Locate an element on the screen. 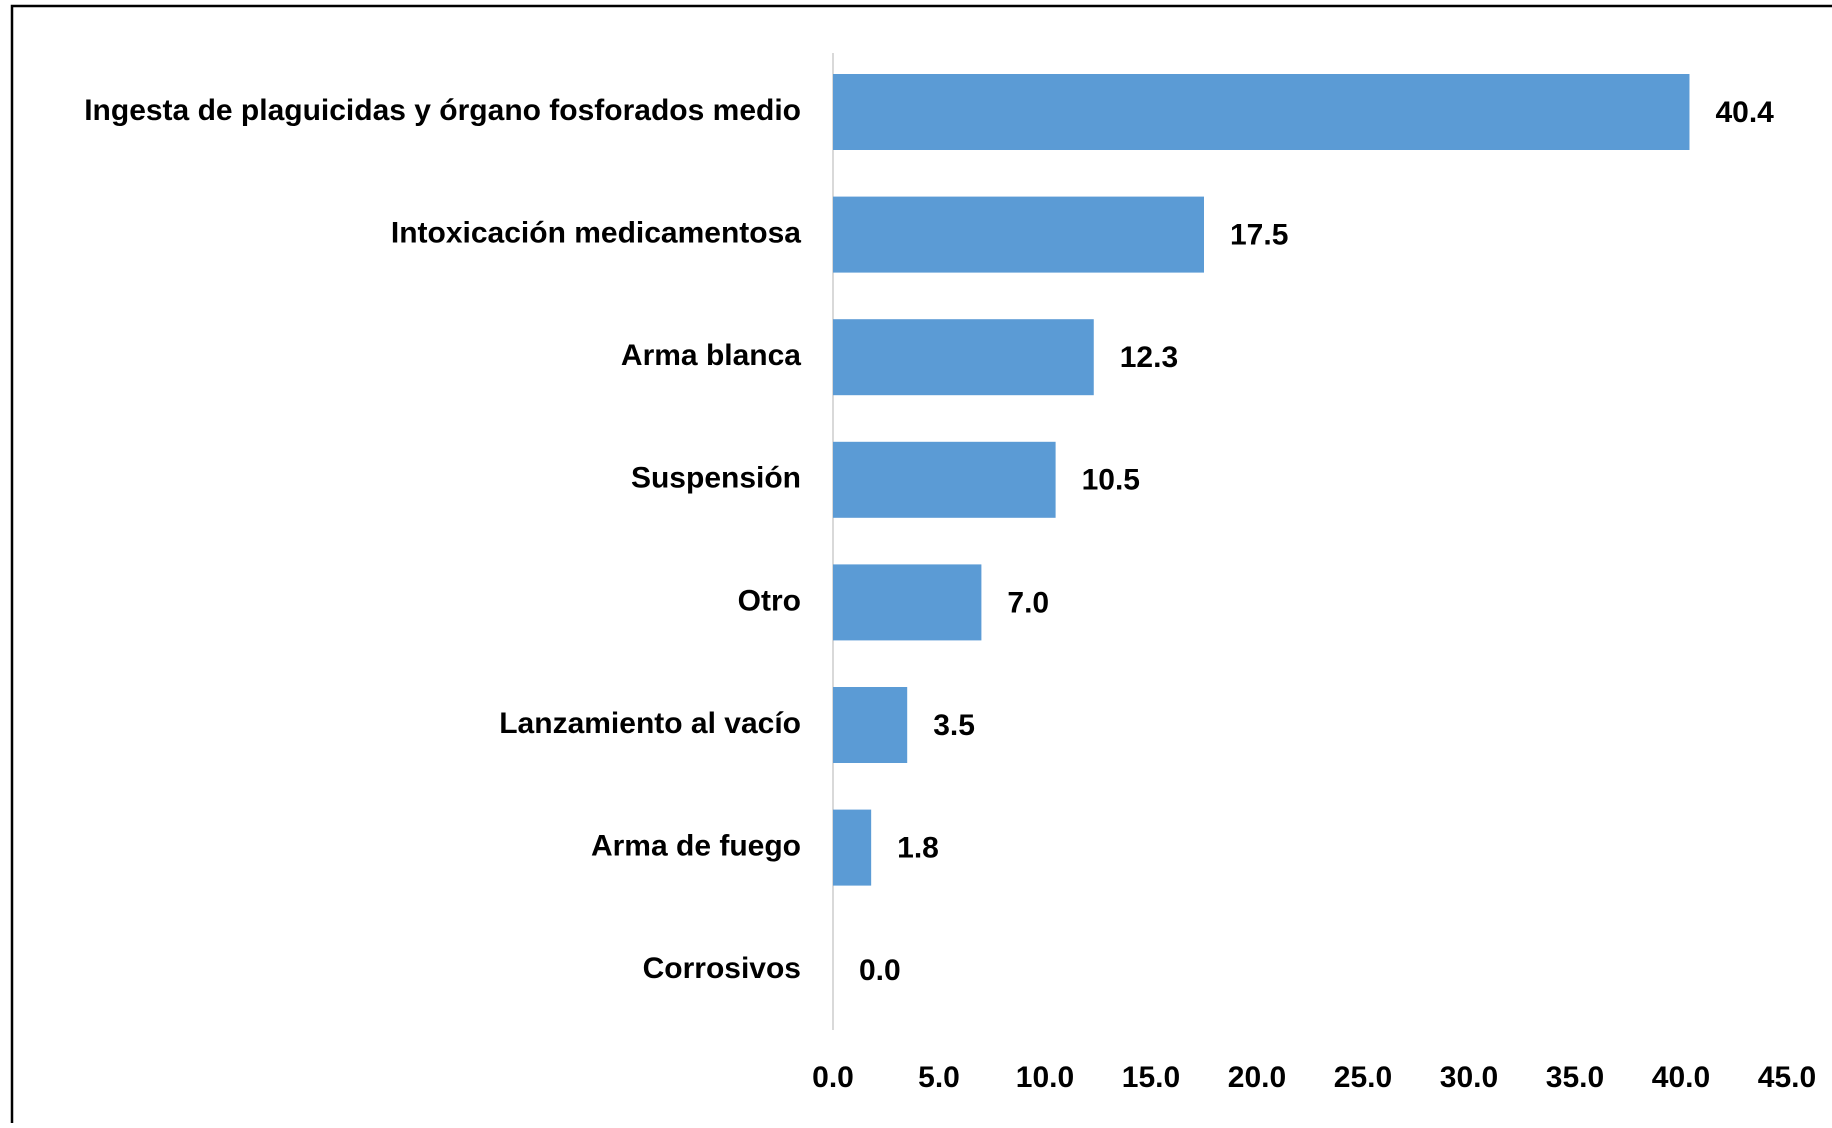 Image resolution: width=1832 pixels, height=1128 pixels. x-tick-label: 30.0 is located at coordinates (1469, 1077).